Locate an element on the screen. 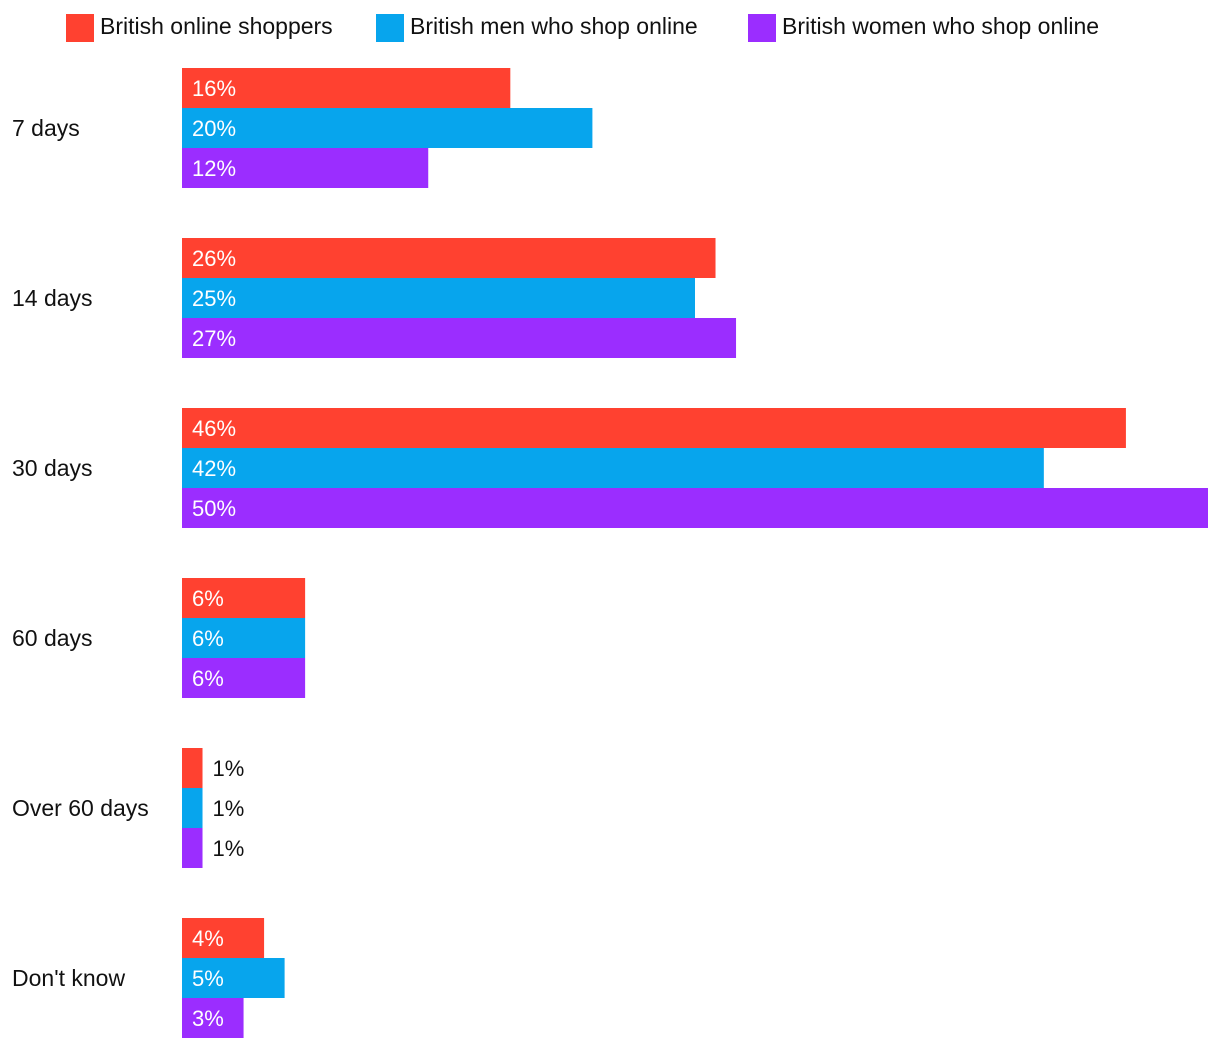  data-label: 20% is located at coordinates (214, 128).